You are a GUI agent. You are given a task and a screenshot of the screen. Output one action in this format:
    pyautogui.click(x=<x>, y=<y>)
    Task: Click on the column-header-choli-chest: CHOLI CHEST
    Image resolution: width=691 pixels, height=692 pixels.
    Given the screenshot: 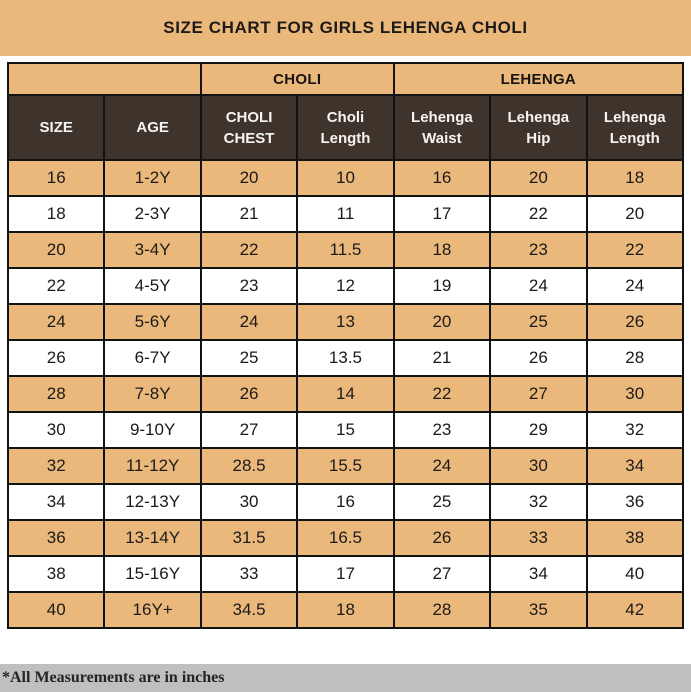 What is the action you would take?
    pyautogui.click(x=249, y=127)
    